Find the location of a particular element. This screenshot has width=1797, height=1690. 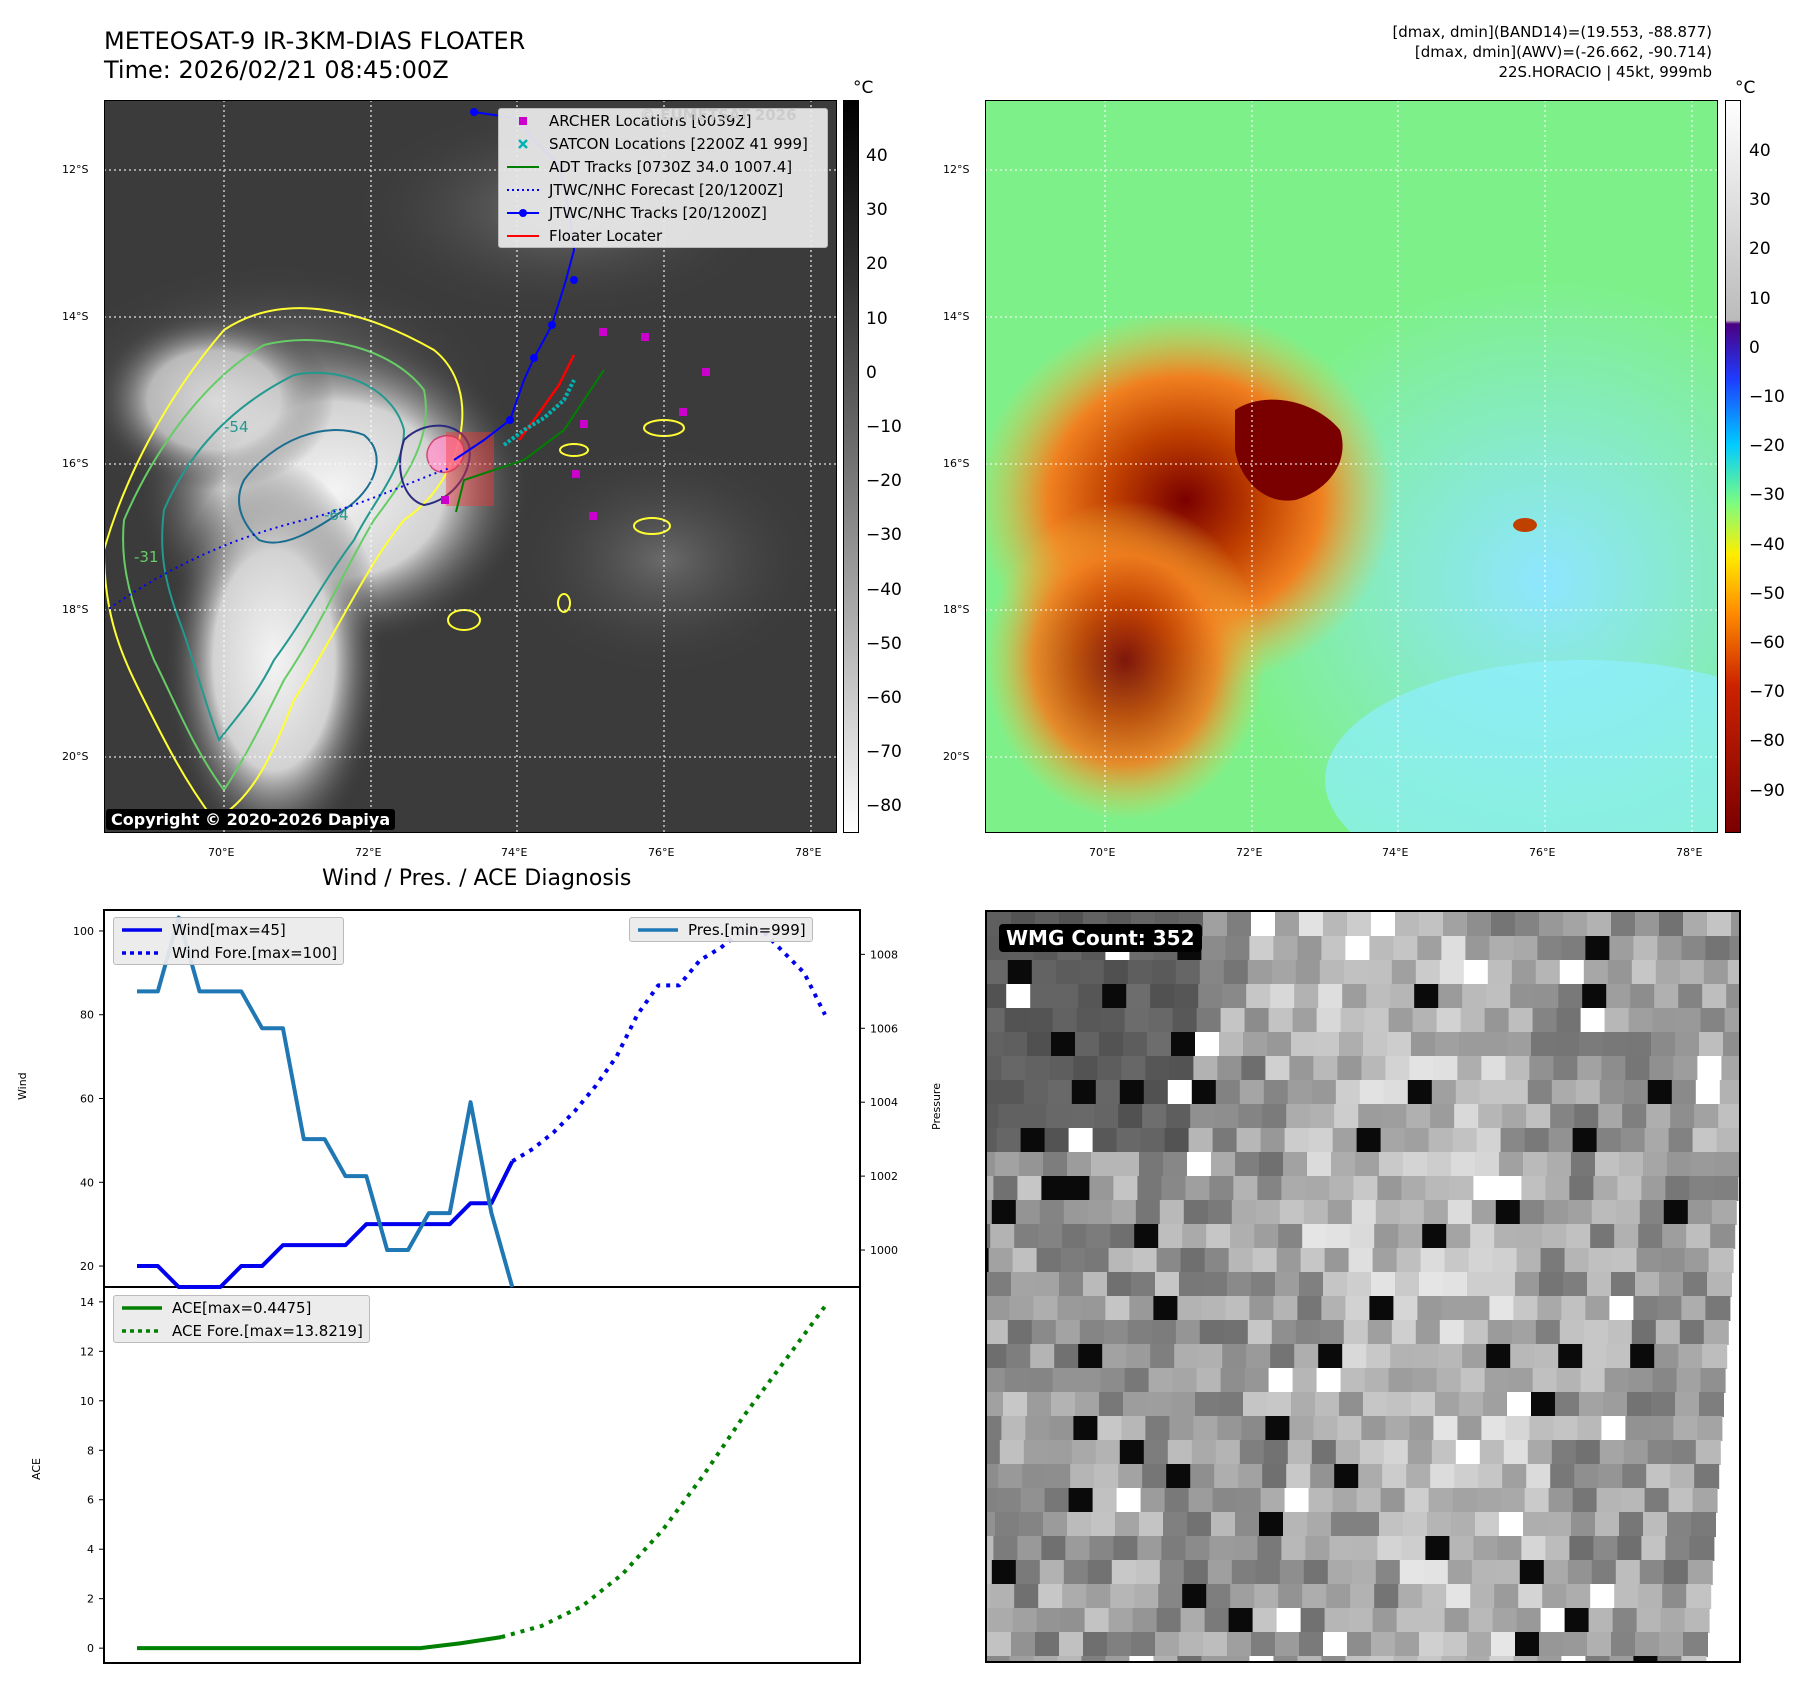

legend-ace: ACE[max=0.4475] is located at coordinates (217, 1307).